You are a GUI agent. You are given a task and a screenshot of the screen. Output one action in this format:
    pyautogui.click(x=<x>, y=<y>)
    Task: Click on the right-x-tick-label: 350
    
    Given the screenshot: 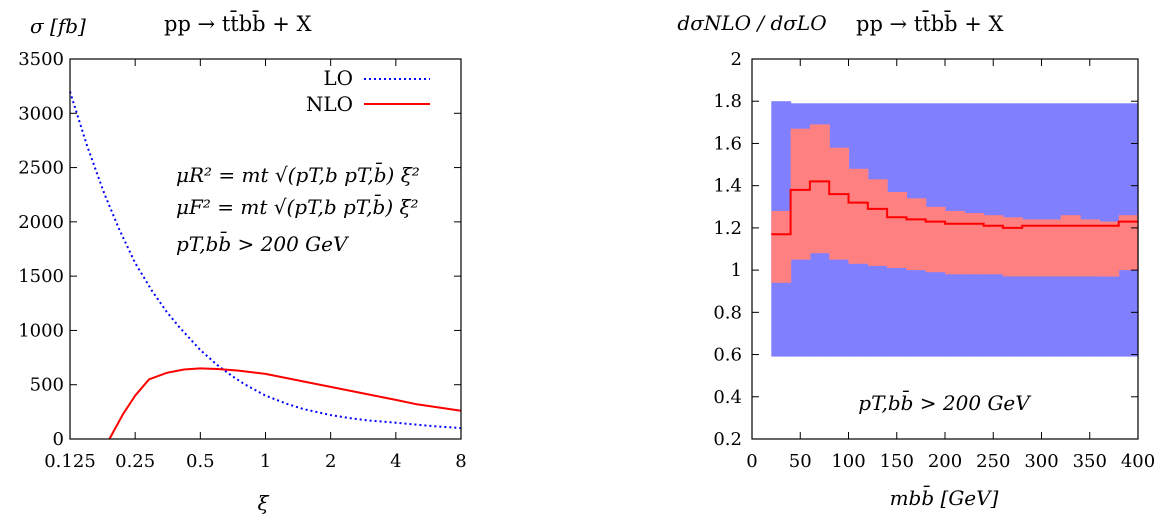 What is the action you would take?
    pyautogui.click(x=1090, y=461)
    